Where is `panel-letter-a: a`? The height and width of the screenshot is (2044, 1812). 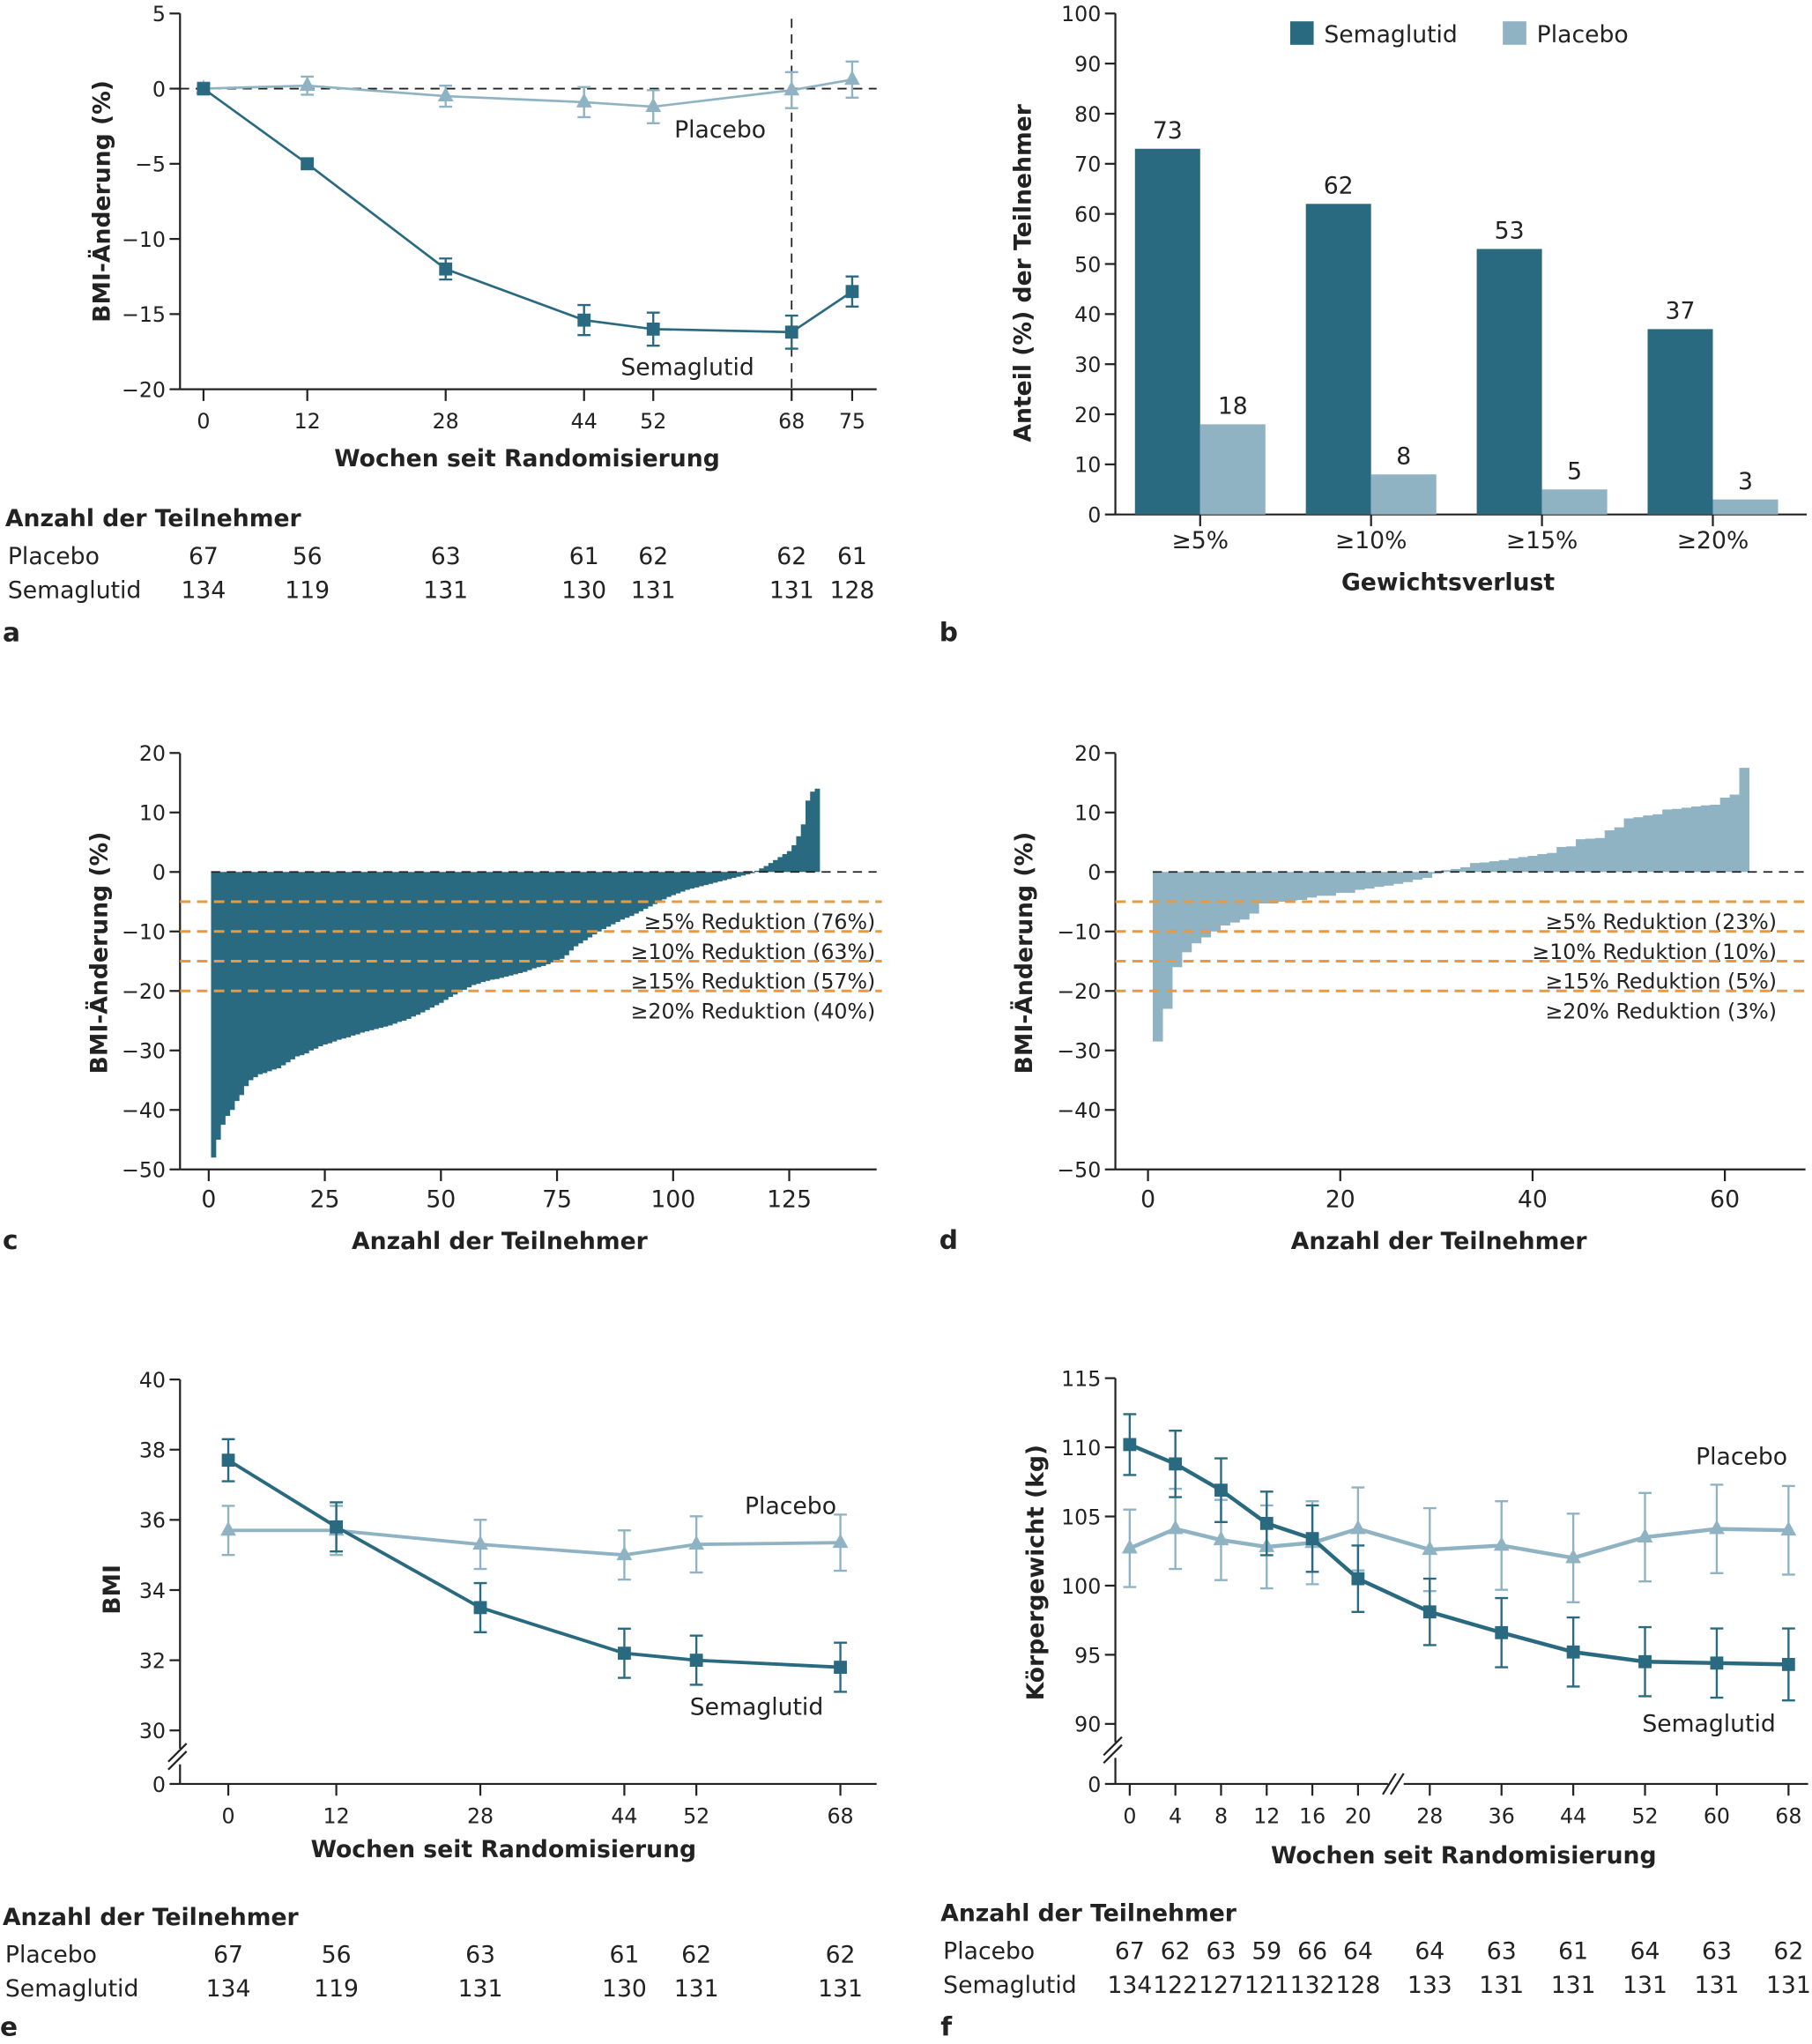
panel-letter-a: a is located at coordinates (11, 632).